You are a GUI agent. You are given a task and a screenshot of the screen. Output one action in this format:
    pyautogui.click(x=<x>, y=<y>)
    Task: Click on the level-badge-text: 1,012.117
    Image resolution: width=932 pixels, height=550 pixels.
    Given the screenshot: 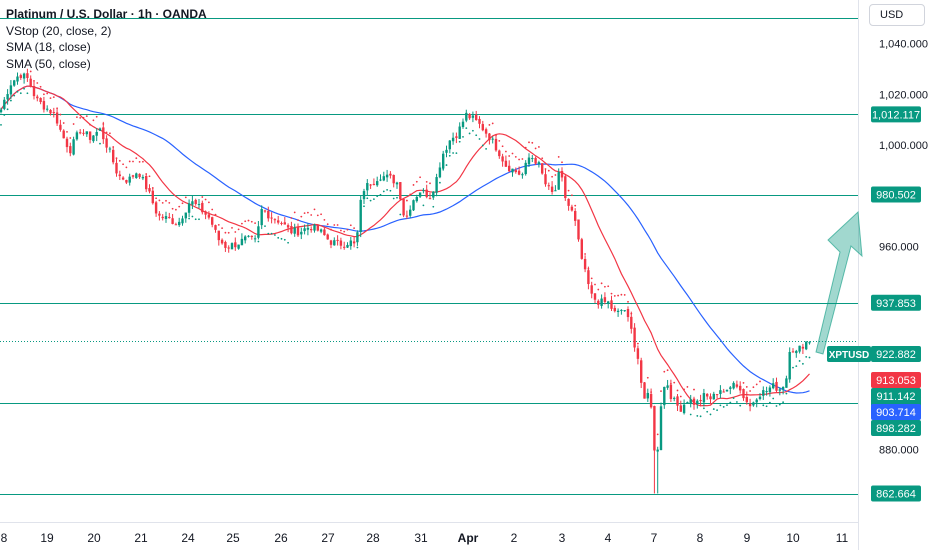 What is the action you would take?
    pyautogui.click(x=896, y=115)
    